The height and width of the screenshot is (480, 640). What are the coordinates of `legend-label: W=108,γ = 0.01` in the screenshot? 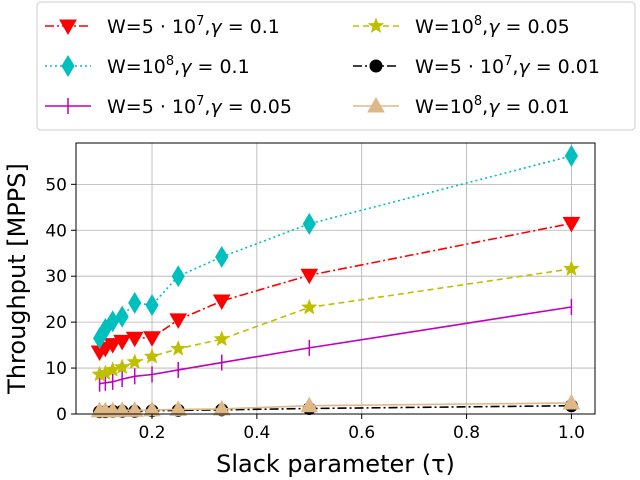 It's located at (492, 106).